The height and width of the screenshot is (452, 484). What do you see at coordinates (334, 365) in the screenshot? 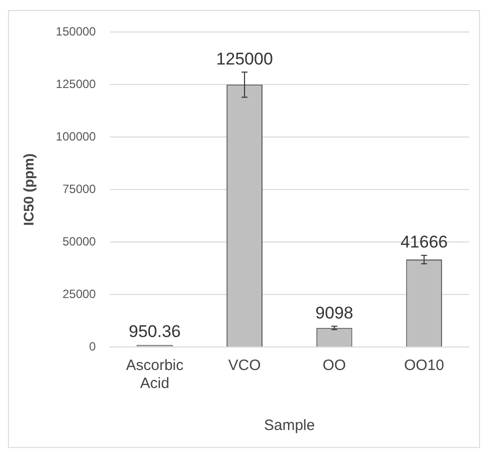
I see `x-tick-label: OO` at bounding box center [334, 365].